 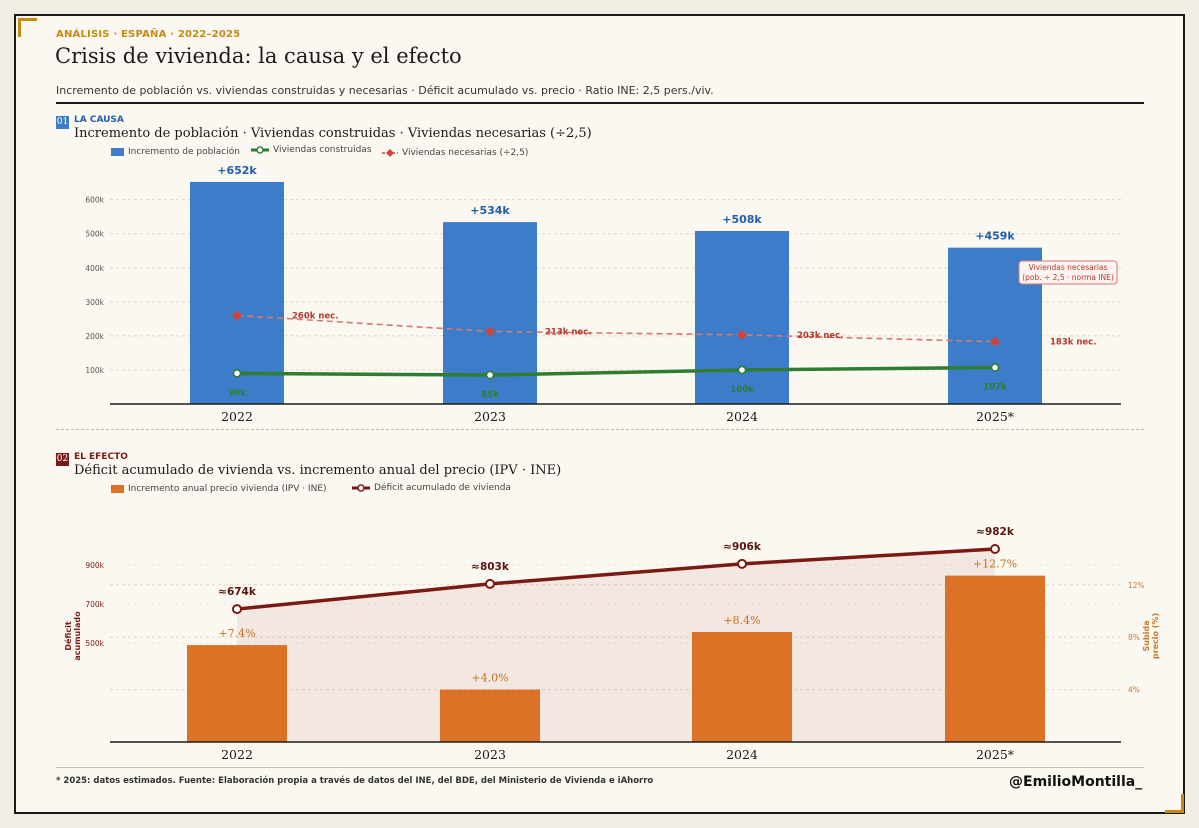 I want to click on chart1-annotation-line1: Viviendas necesarias, so click(x=1068, y=267).